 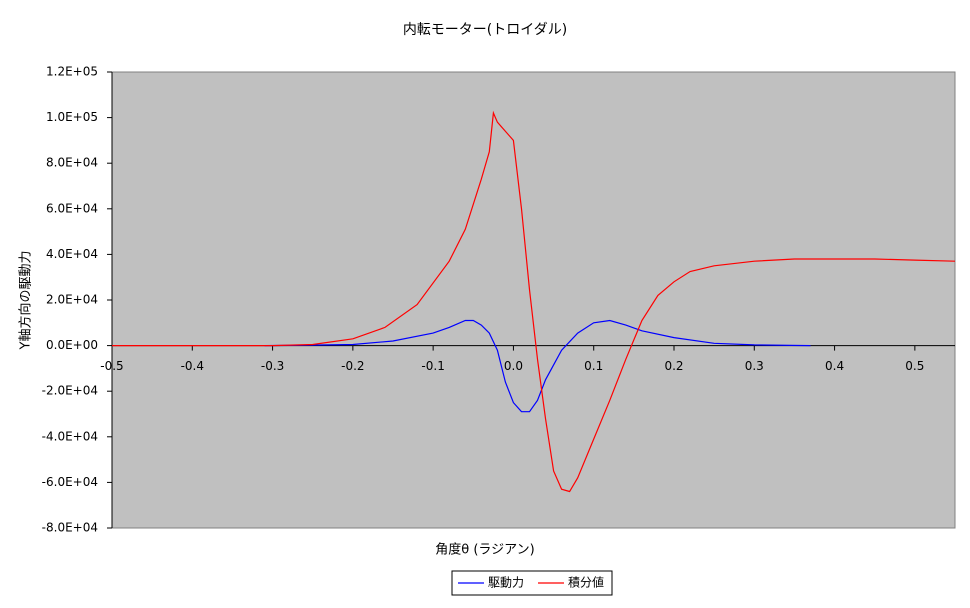 I want to click on x-tick-label: -0.3, so click(x=272, y=366).